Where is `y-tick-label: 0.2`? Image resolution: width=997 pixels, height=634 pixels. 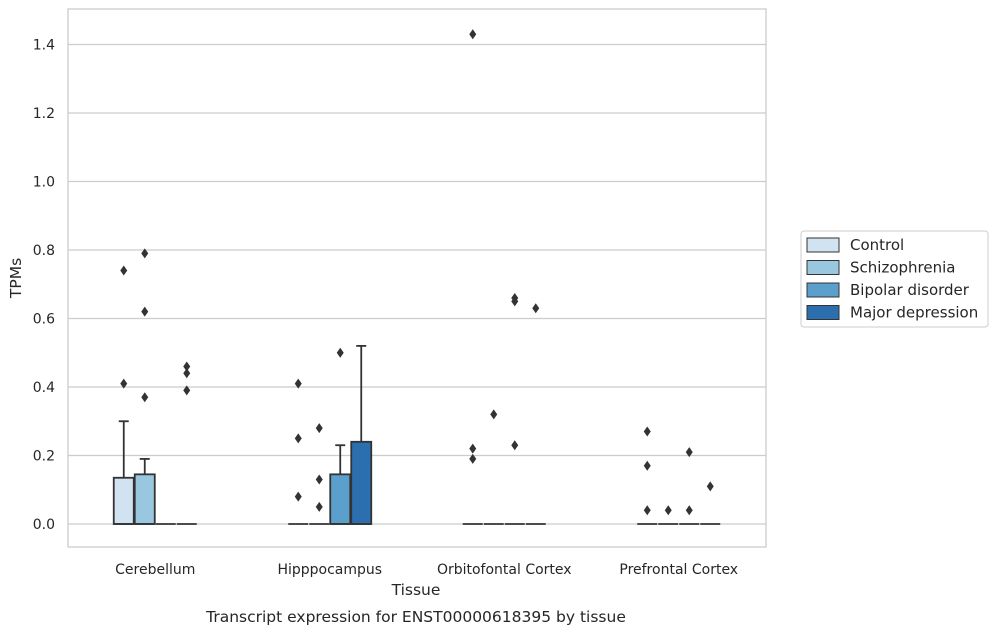 y-tick-label: 0.2 is located at coordinates (44, 457).